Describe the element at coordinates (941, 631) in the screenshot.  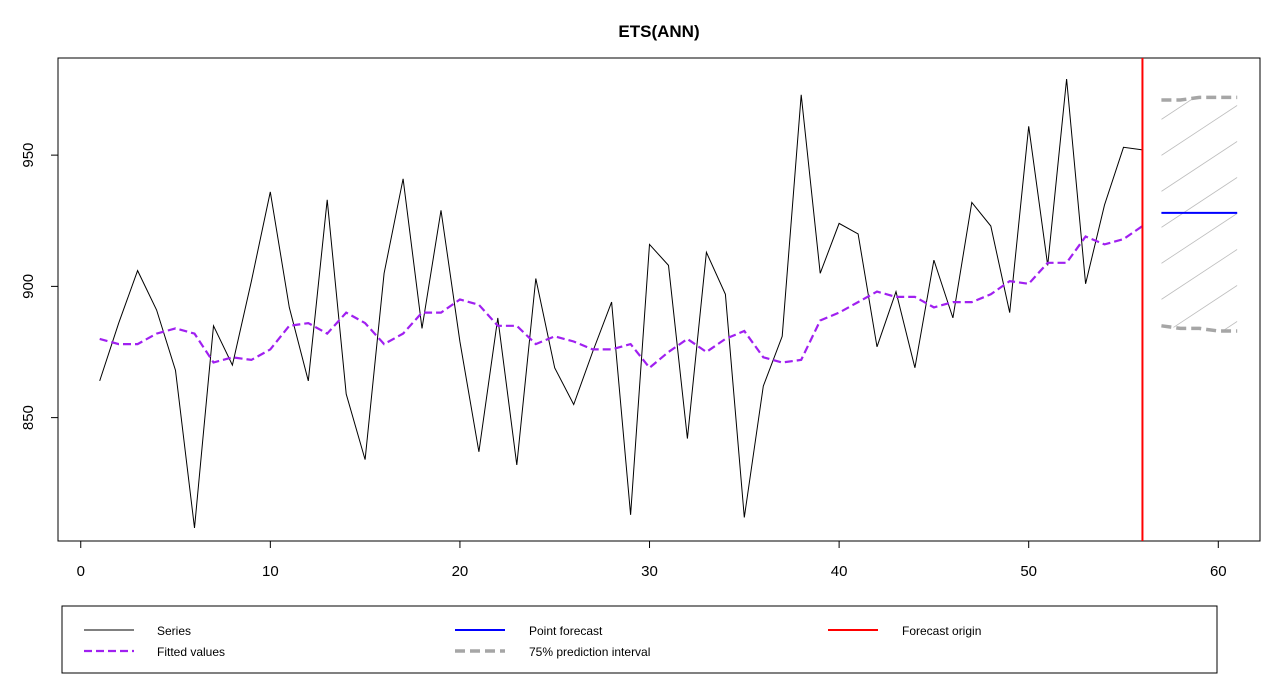
I see `legend-label-forecast-origin: Forecast origin` at that location.